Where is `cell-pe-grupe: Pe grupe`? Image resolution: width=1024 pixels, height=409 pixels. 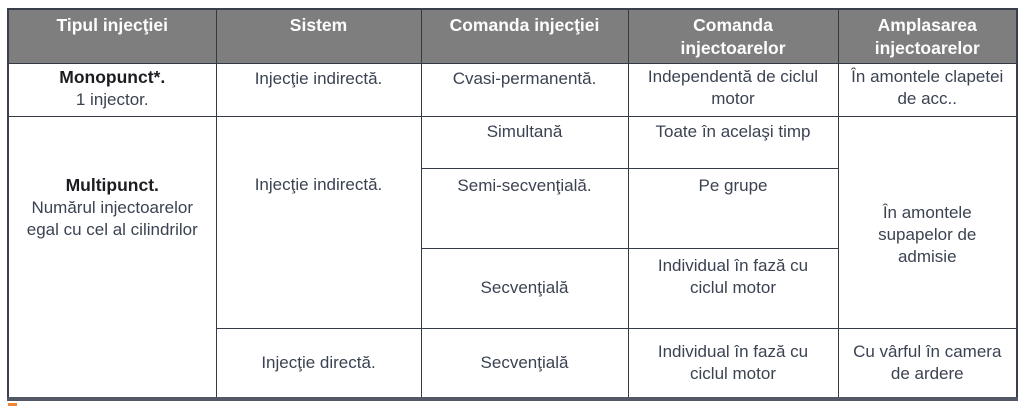
cell-pe-grupe: Pe grupe is located at coordinates (733, 208).